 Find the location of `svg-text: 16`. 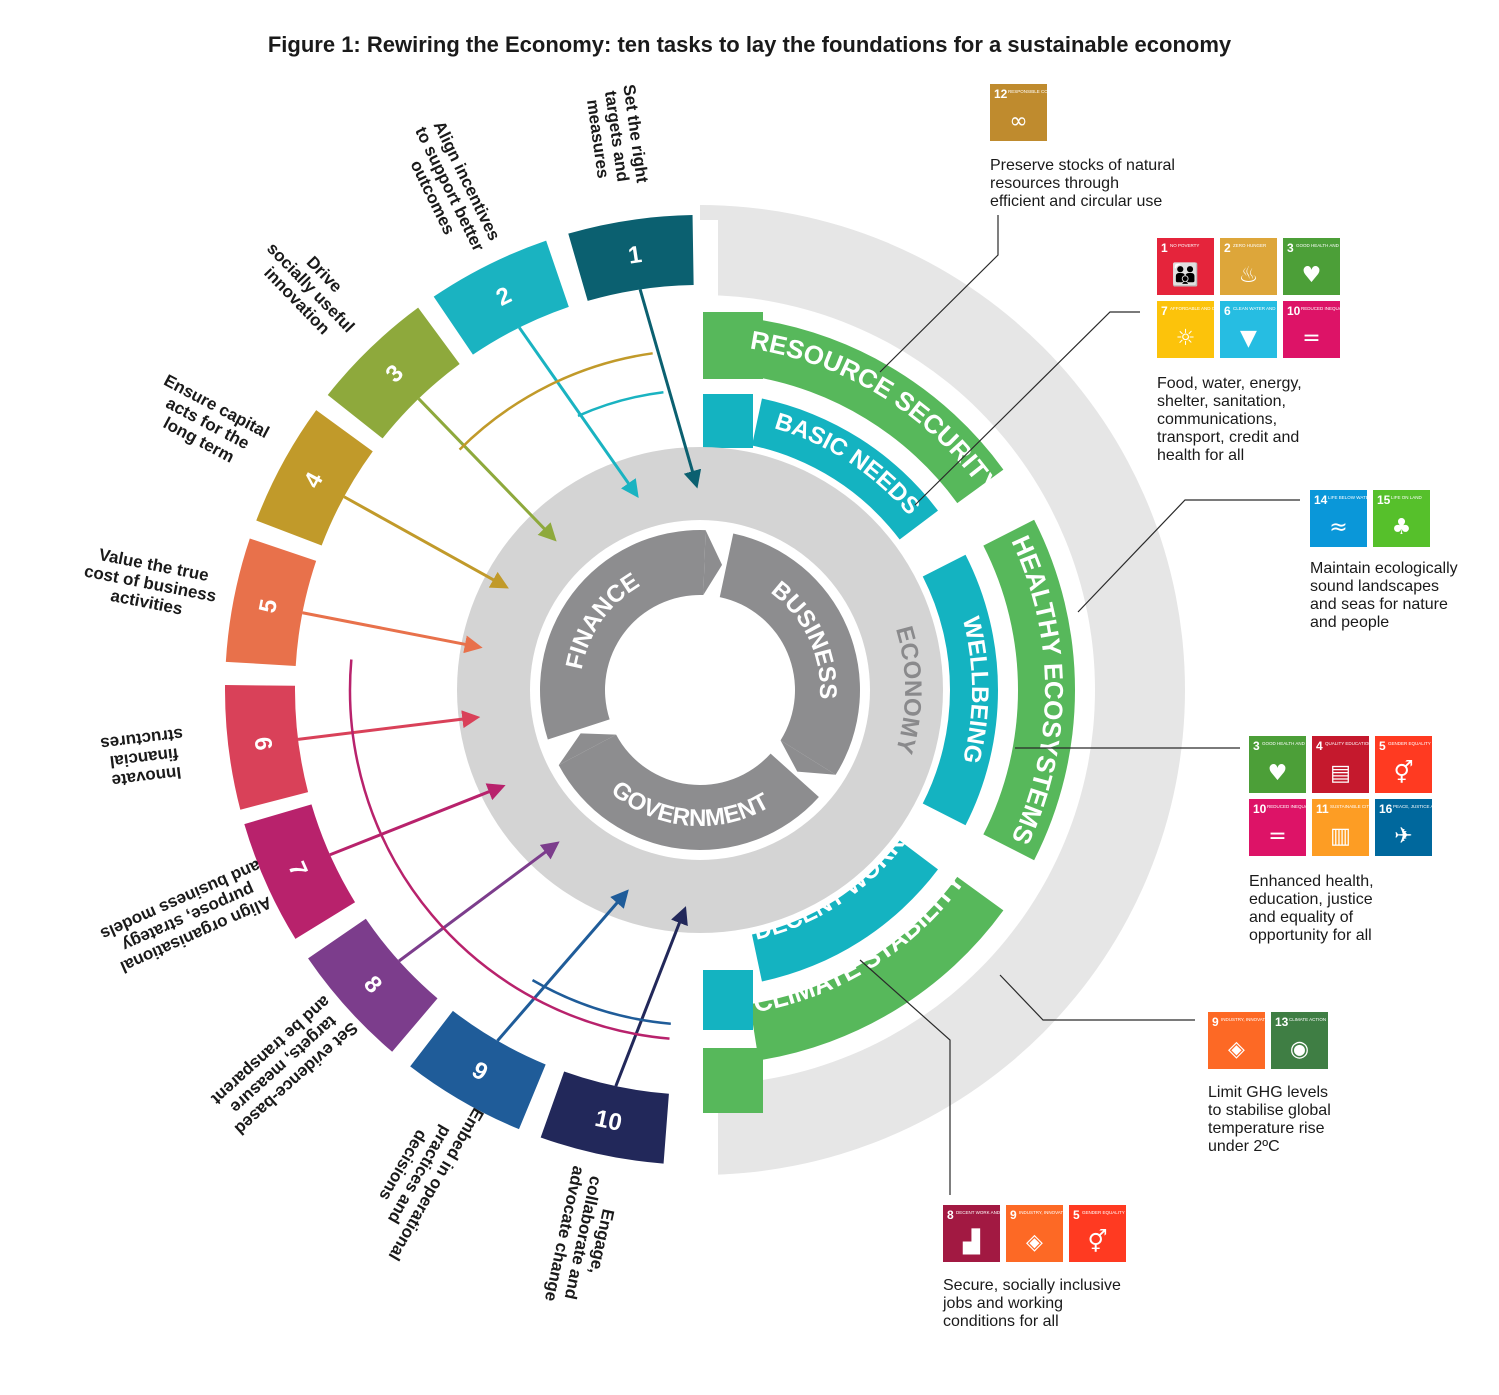

svg-text: 16 is located at coordinates (1386, 809).